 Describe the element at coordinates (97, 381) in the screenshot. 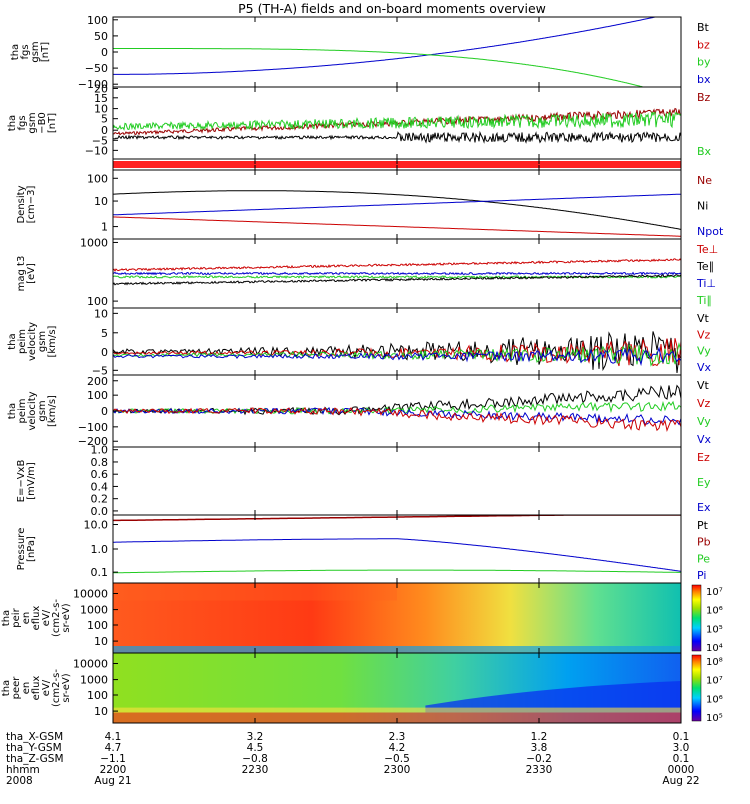

I see `y-tick-label: 200` at that location.